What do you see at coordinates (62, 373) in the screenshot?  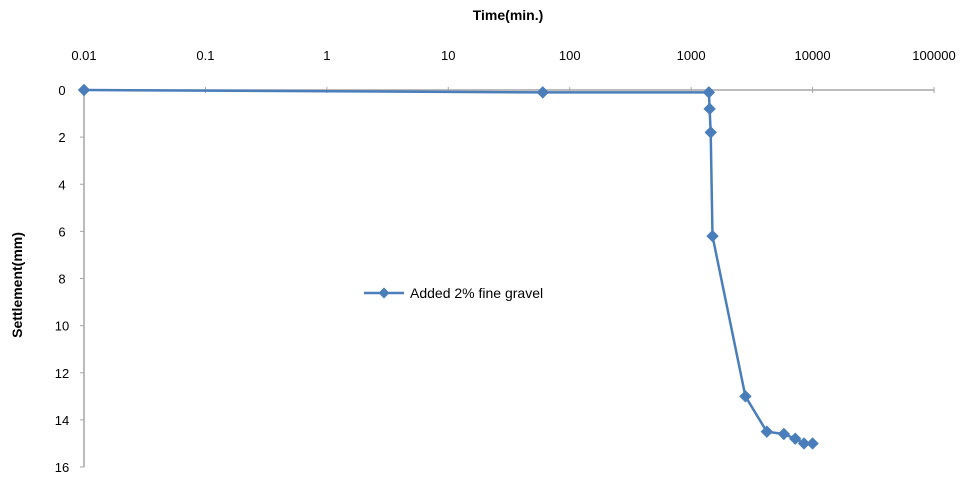 I see `y-tick-label: 12` at bounding box center [62, 373].